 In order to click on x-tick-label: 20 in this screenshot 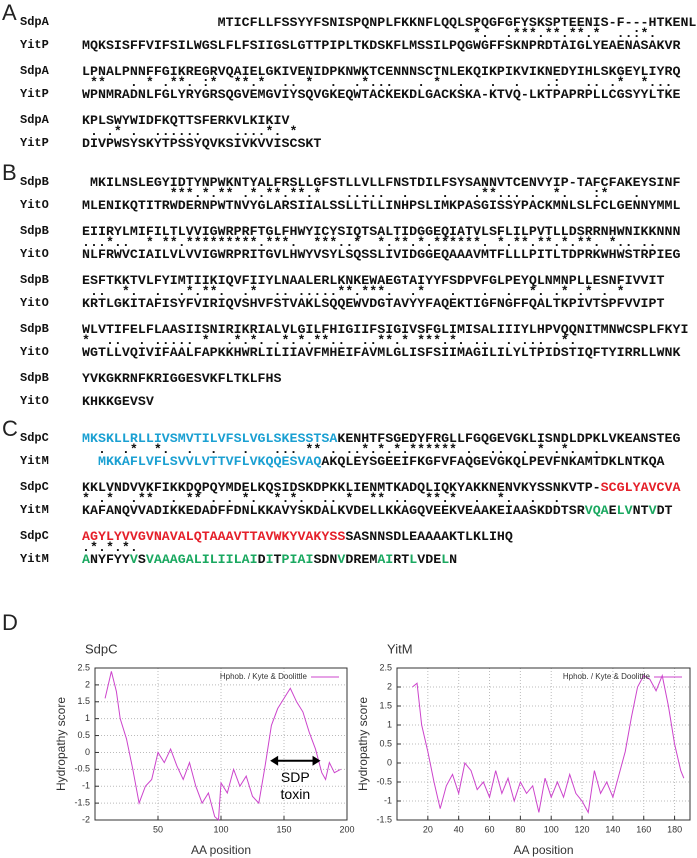, I will do `click(428, 829)`.